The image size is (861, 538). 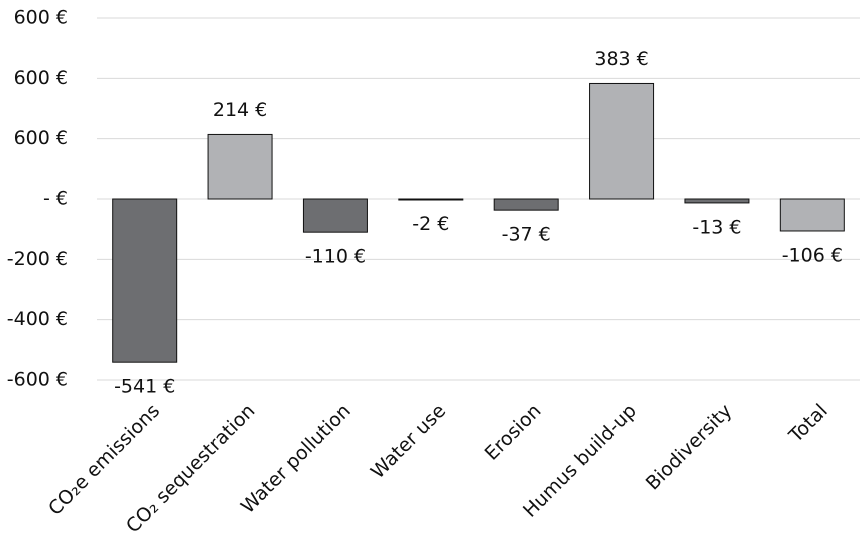 What do you see at coordinates (335, 257) in the screenshot?
I see `data-label: -110 €` at bounding box center [335, 257].